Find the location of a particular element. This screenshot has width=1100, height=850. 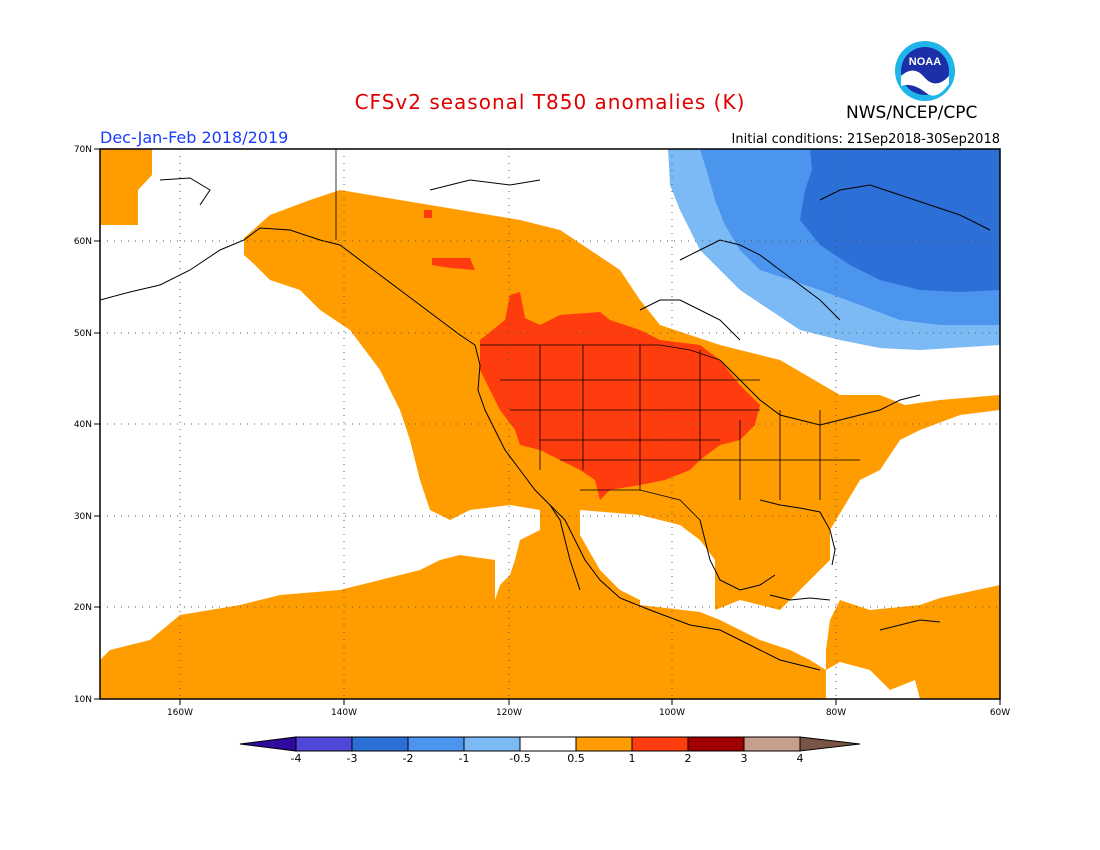

chart-title: CFSv2 seasonal T850 anomalies (K) is located at coordinates (550, 102).